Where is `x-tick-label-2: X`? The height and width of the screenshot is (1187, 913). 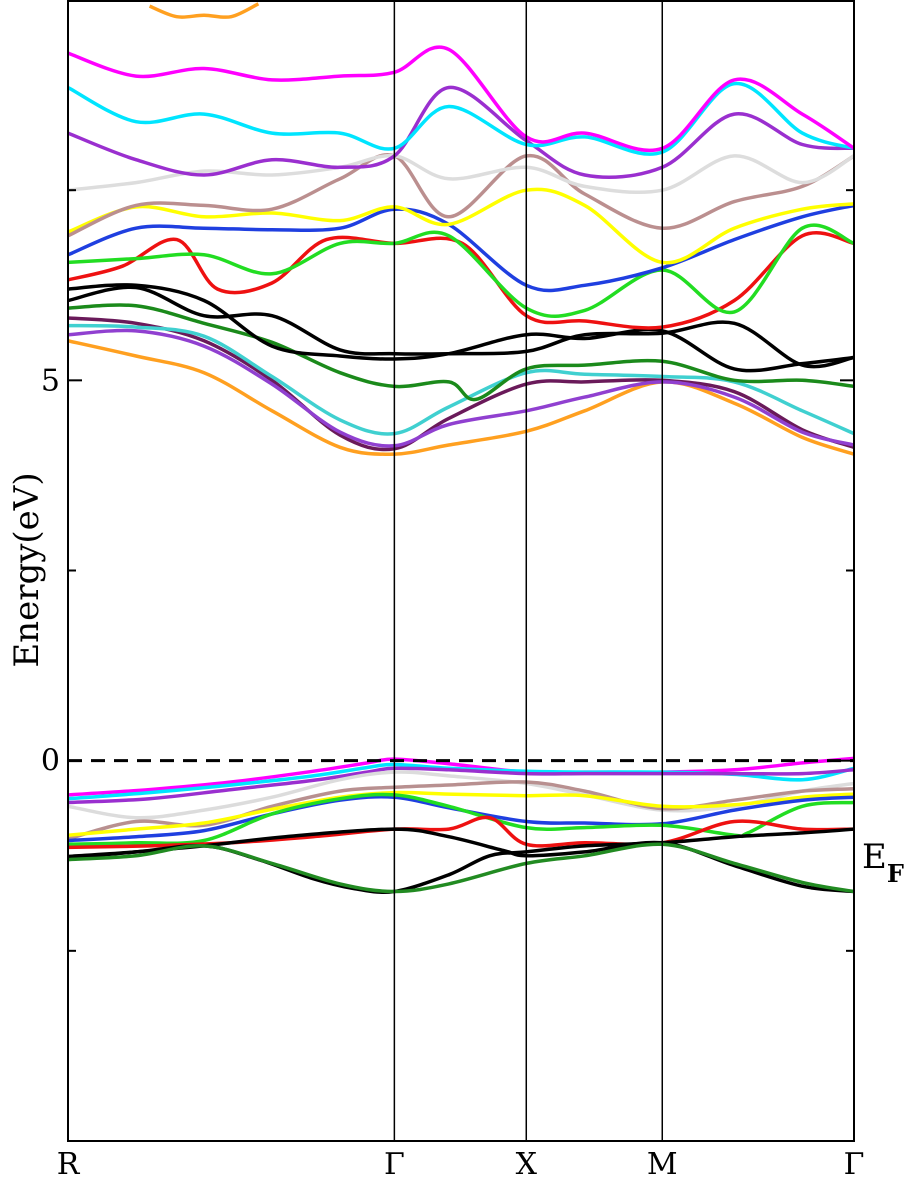 x-tick-label-2: X is located at coordinates (527, 1164).